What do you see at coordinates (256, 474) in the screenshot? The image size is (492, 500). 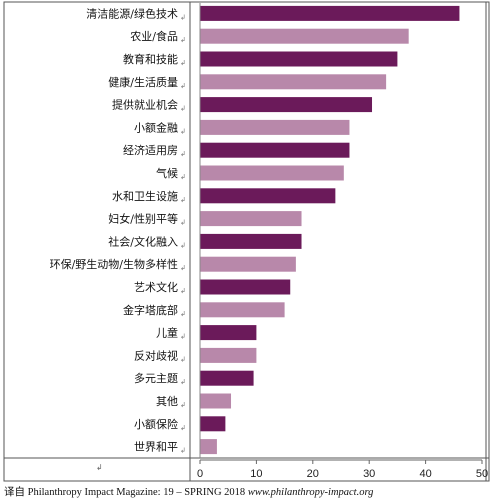 I see `x-tick-label: 10` at bounding box center [256, 474].